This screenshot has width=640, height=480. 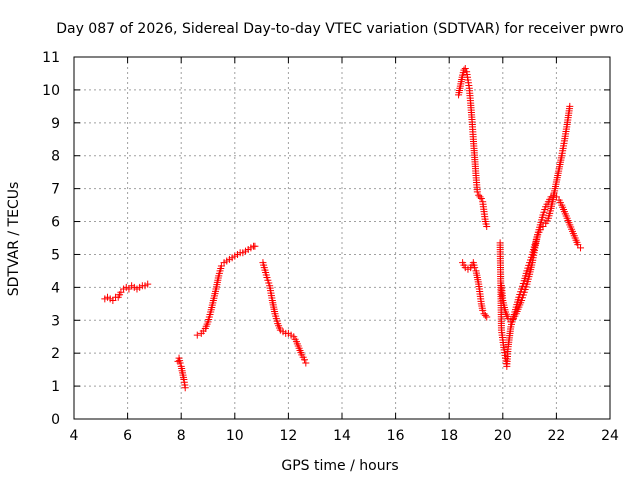 I want to click on y-tick-label: 0, so click(x=55, y=420).